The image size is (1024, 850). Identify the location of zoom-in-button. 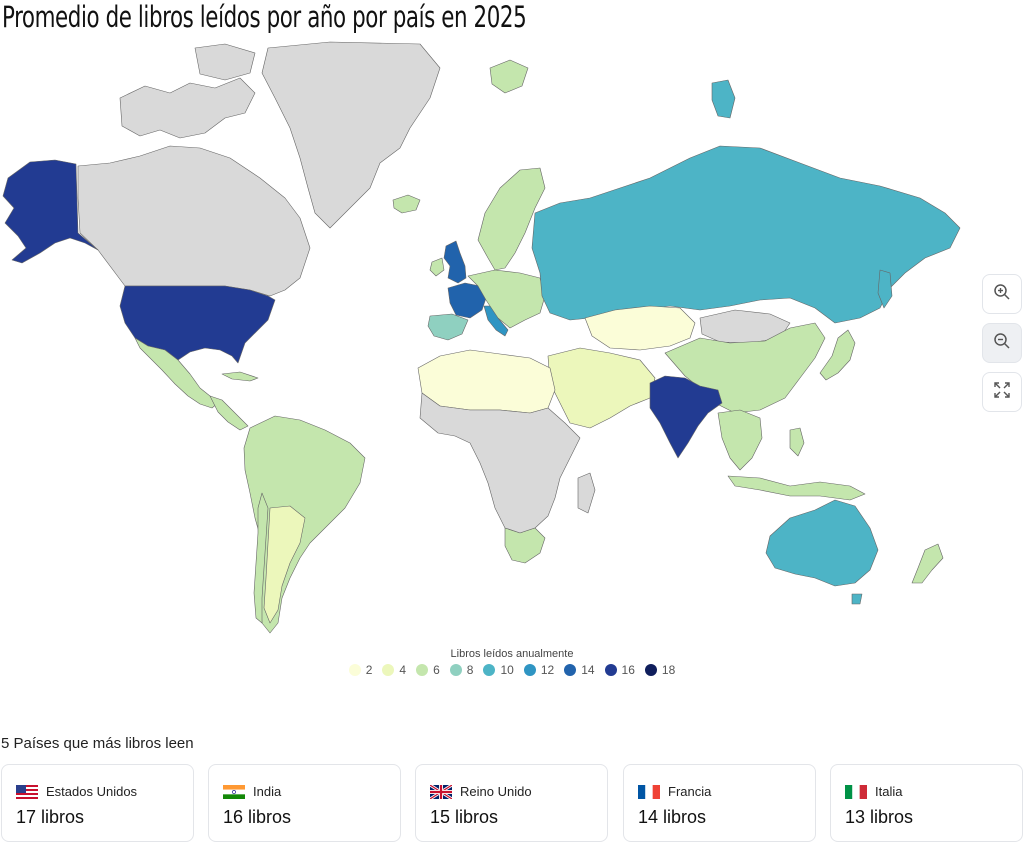
(1002, 294).